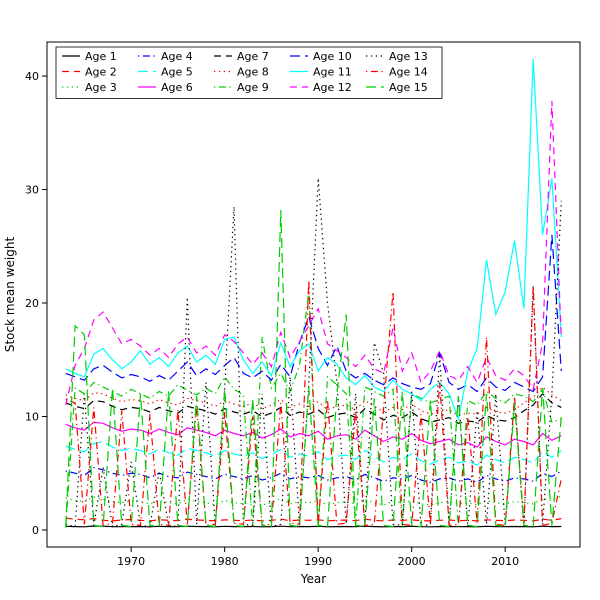  Describe the element at coordinates (32, 303) in the screenshot. I see `y-tick-label: 20` at that location.